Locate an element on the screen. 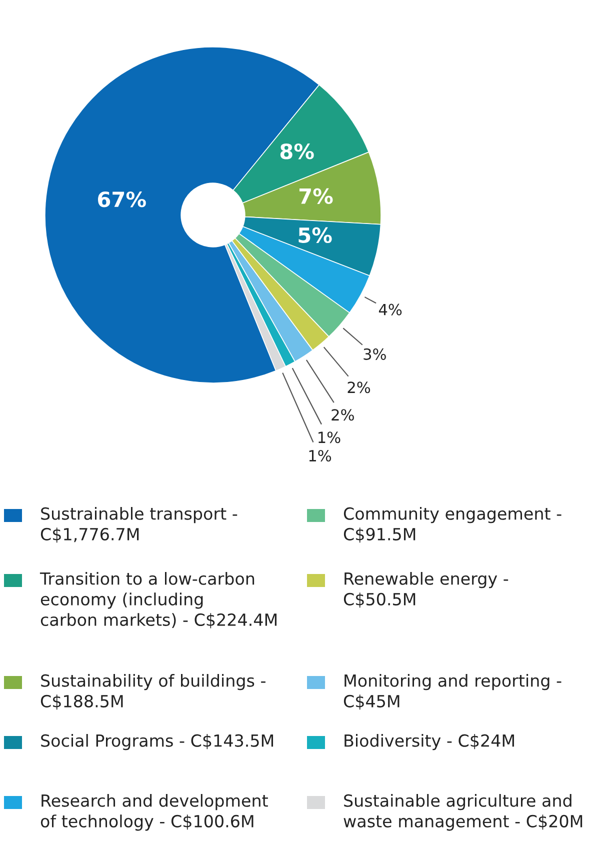 The width and height of the screenshot is (590, 844). legend-label: Social Programs - C$143.5M is located at coordinates (157, 742).